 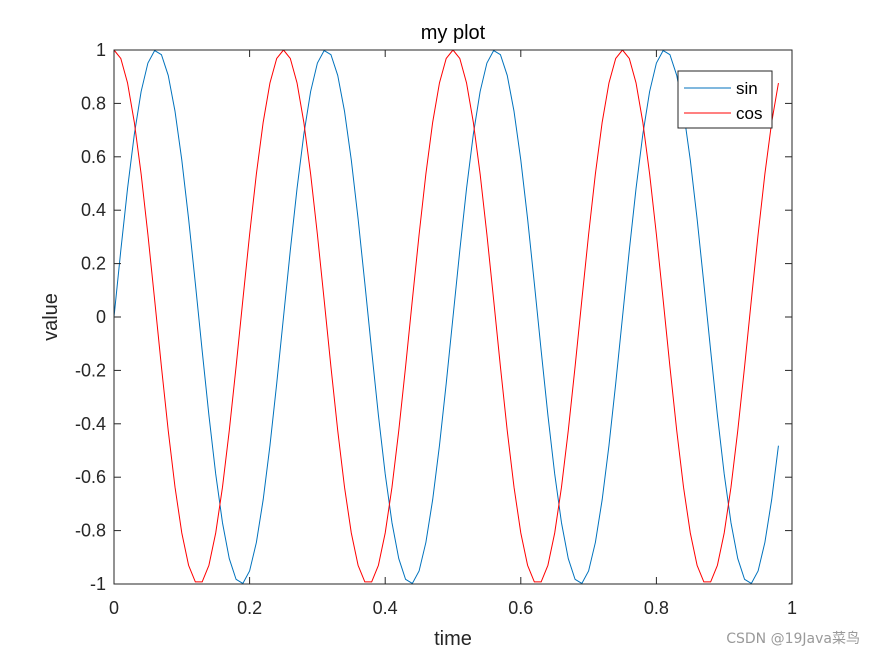 I want to click on y-tick-label: 0, so click(x=101, y=317).